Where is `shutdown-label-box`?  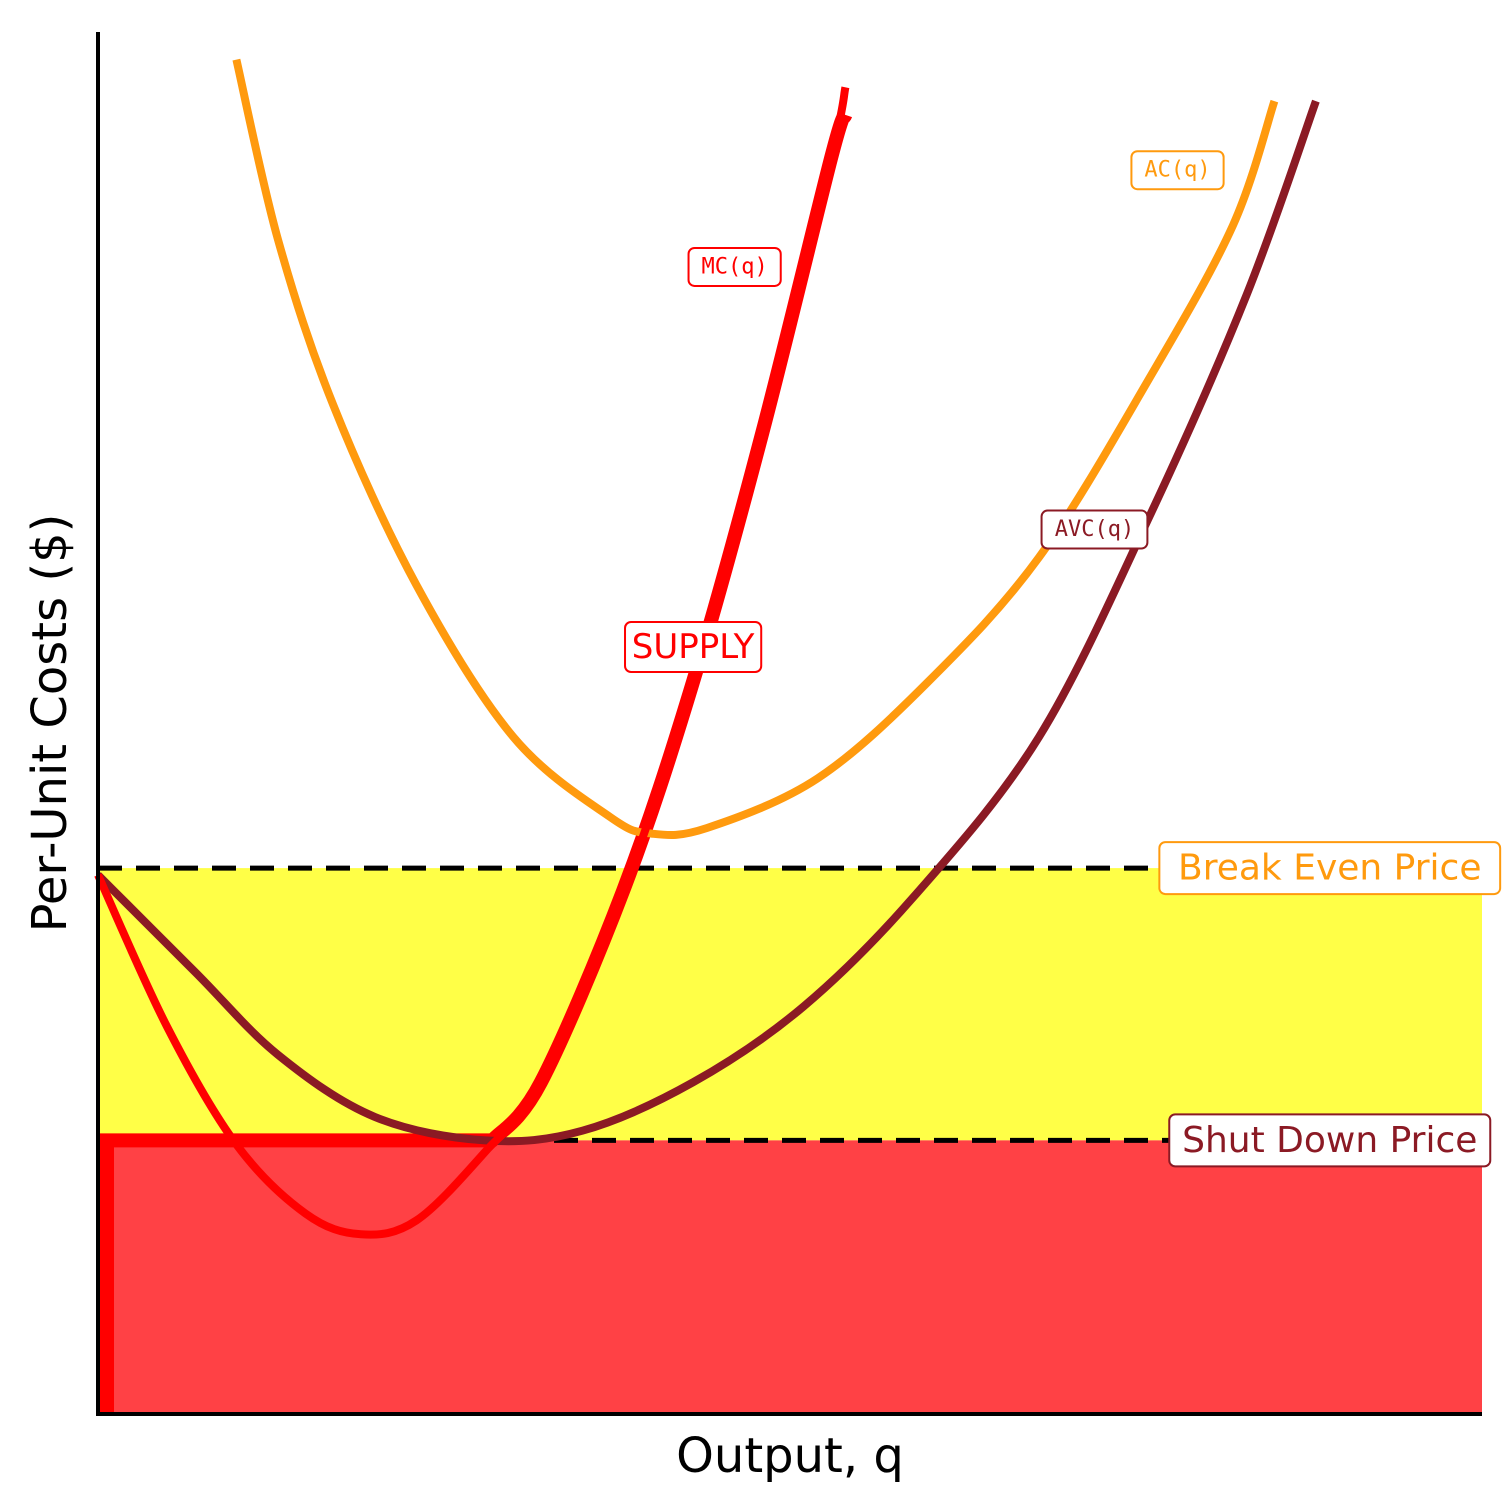 shutdown-label-box is located at coordinates (1330, 1140).